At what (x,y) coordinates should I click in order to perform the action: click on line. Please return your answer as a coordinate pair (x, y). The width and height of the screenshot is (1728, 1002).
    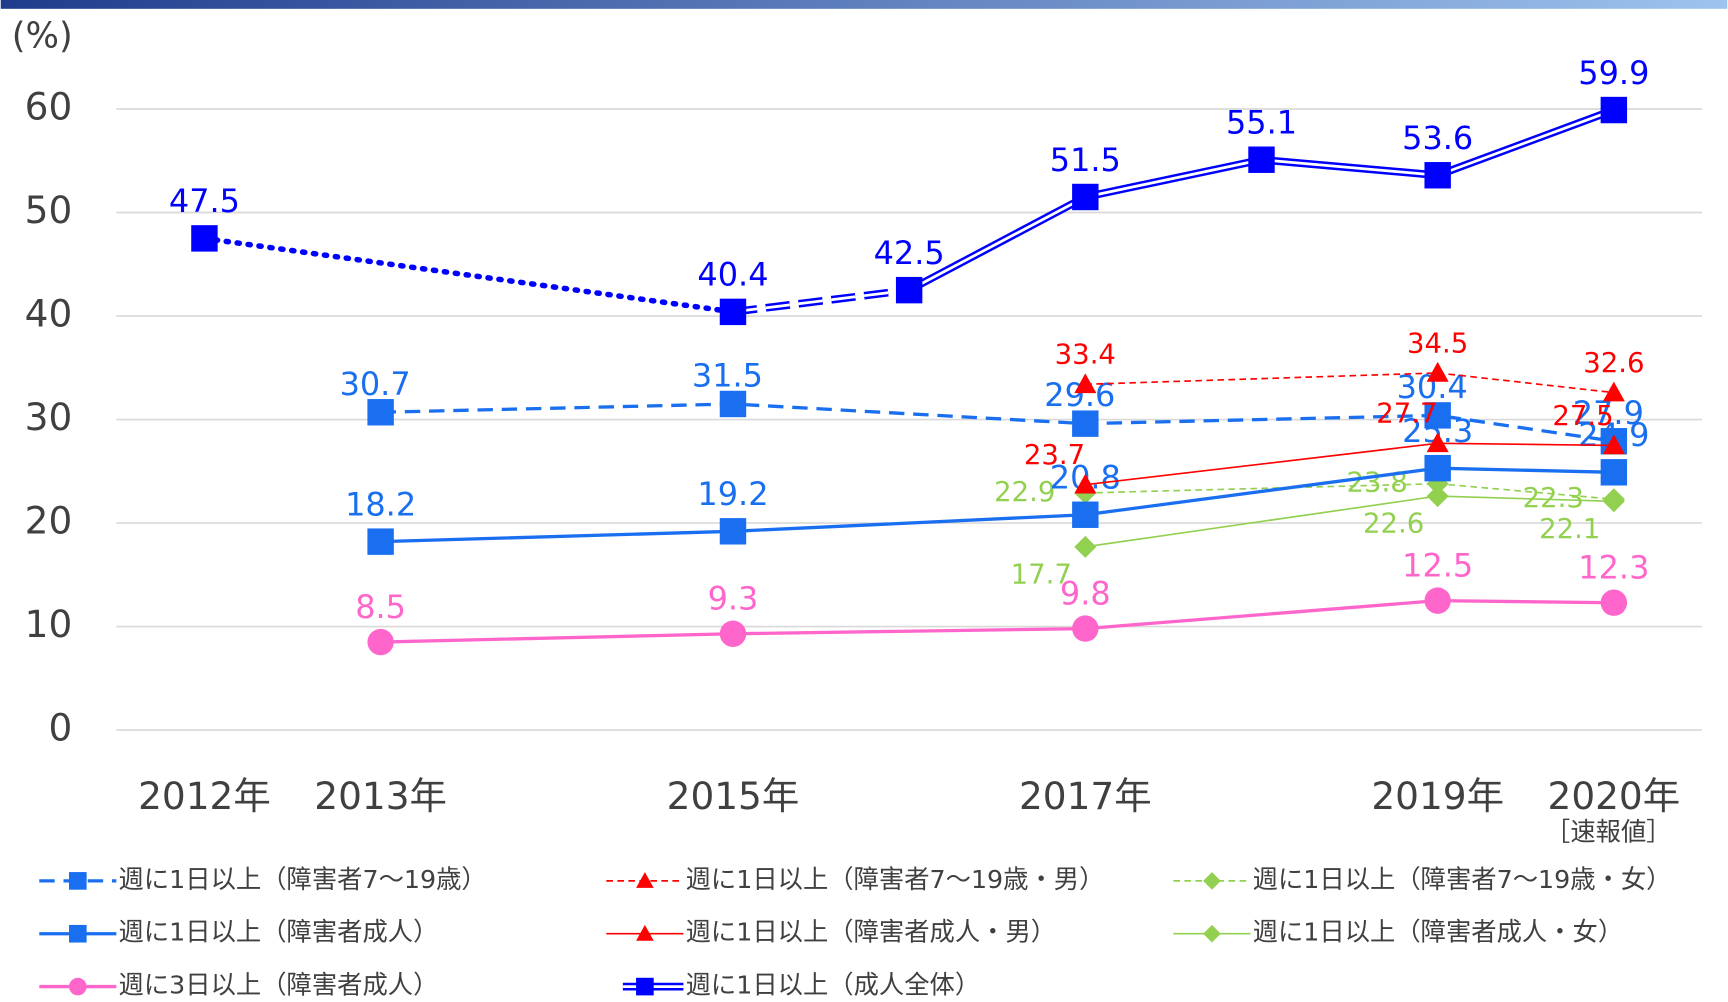
    Looking at the image, I should click on (1349, 383).